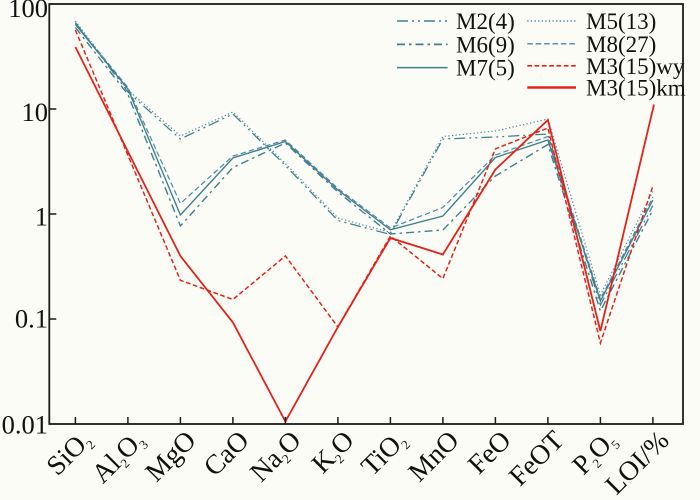 The image size is (700, 500). Describe the element at coordinates (485, 44) in the screenshot. I see `svg-text: M6(9)` at that location.